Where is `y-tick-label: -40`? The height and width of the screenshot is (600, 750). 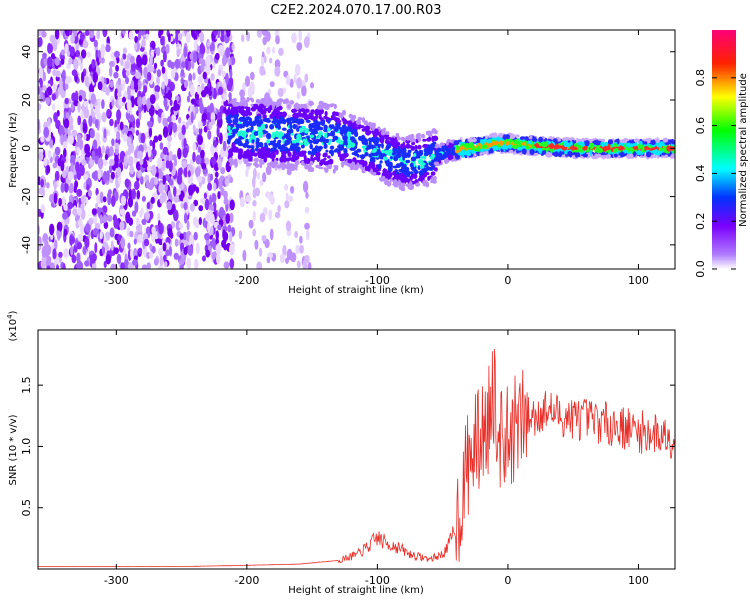 y-tick-label: -40 is located at coordinates (26, 245).